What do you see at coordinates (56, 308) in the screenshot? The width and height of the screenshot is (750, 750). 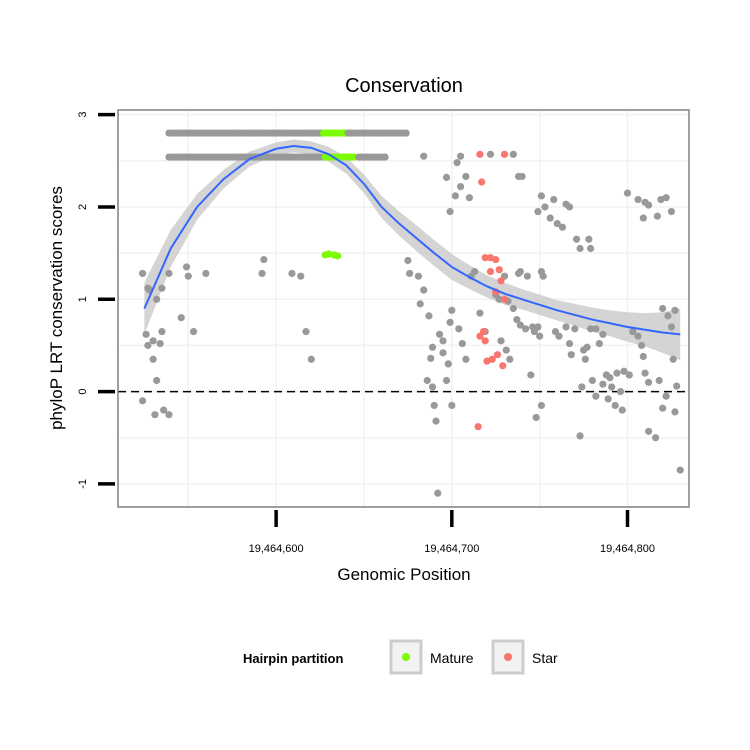 I see `y-axis-title: phyloP LRT conservation scores` at bounding box center [56, 308].